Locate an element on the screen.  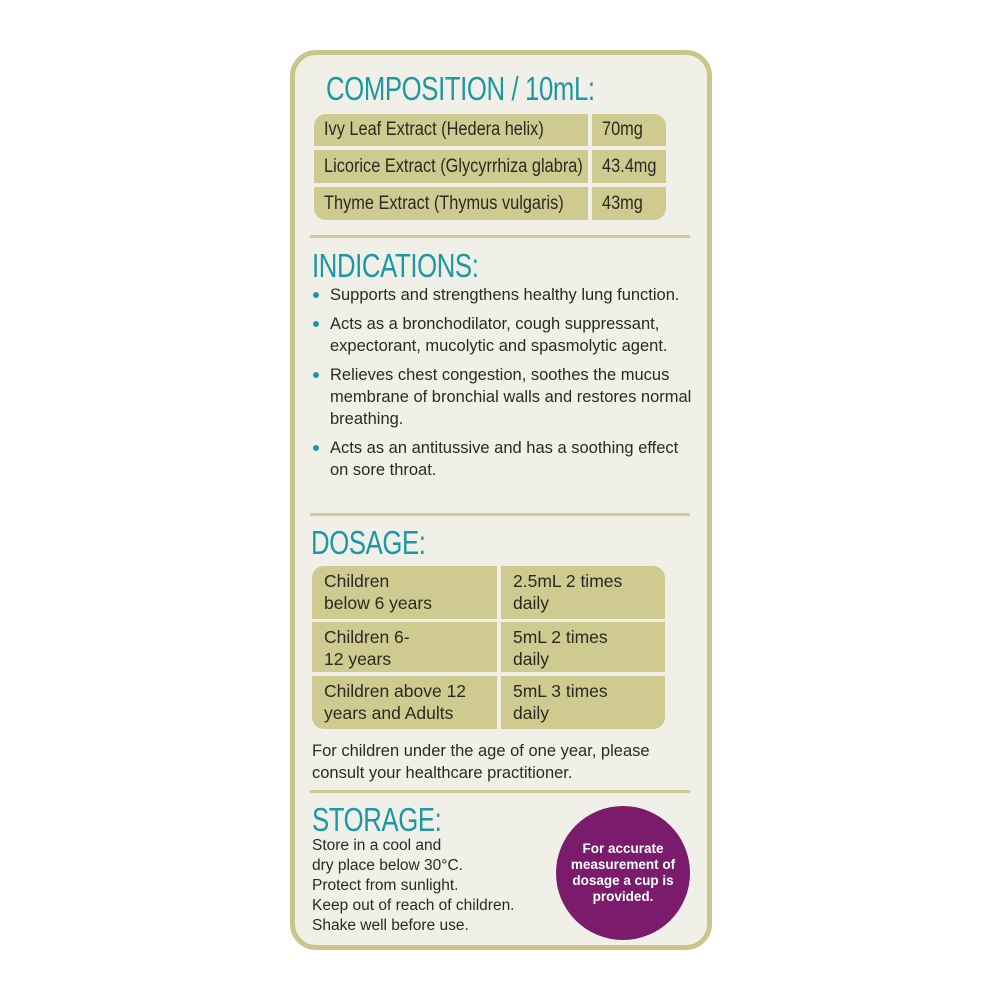
dosage-title: DOSAGE: is located at coordinates (368, 542).